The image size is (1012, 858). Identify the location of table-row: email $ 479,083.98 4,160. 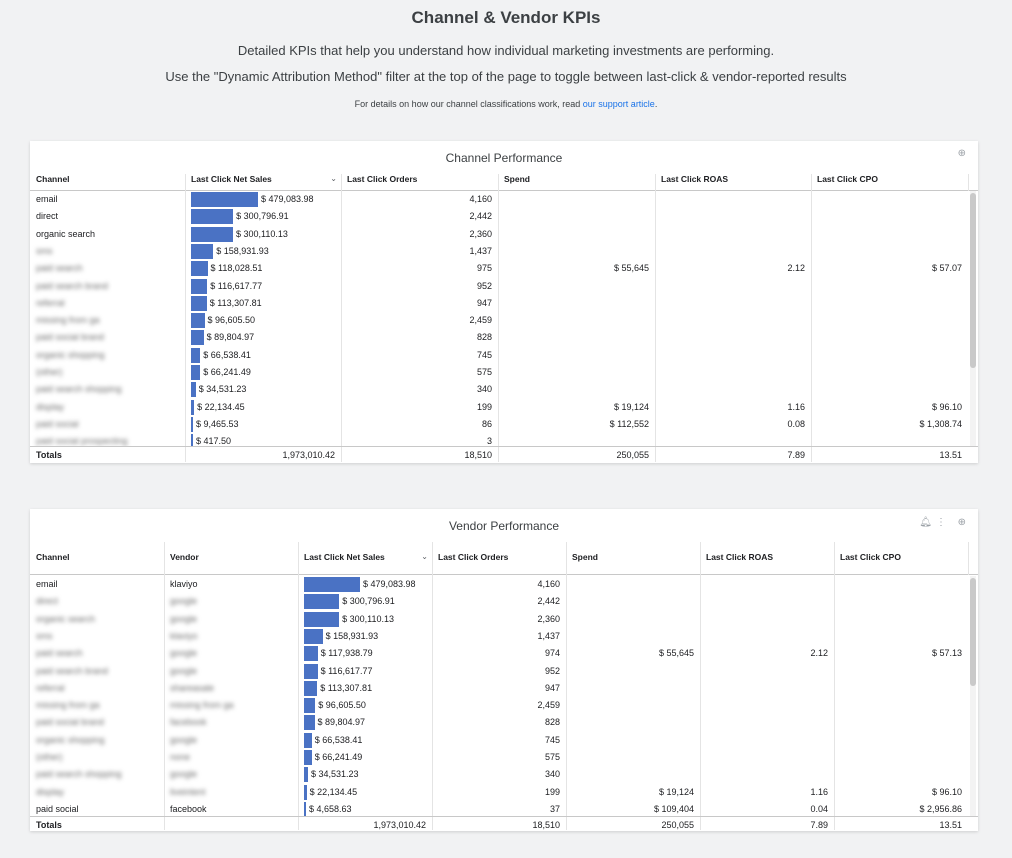
(500, 199).